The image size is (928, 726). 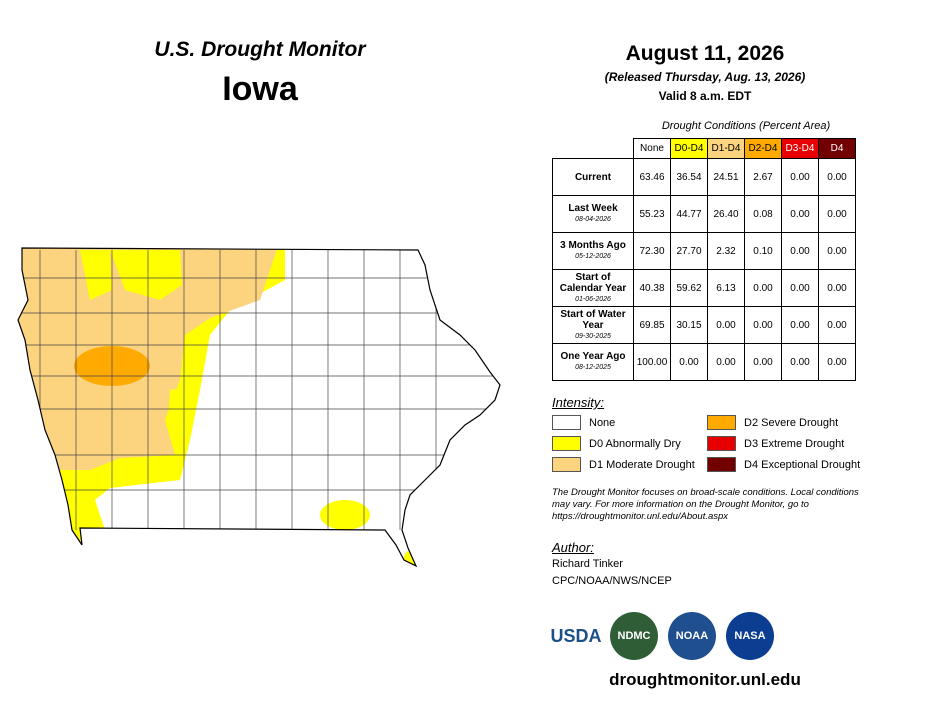 What do you see at coordinates (689, 177) in the screenshot?
I see `cell-value: 36.54` at bounding box center [689, 177].